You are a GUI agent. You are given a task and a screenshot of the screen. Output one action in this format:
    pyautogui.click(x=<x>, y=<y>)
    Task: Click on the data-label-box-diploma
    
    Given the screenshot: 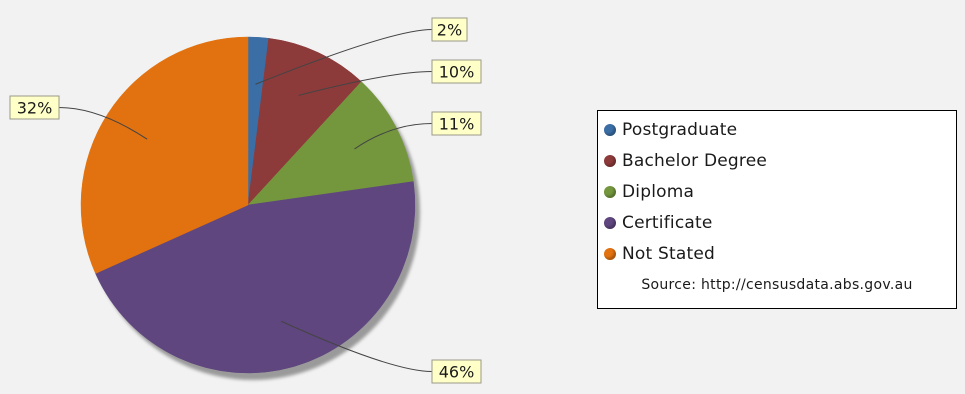 What is the action you would take?
    pyautogui.click(x=456, y=123)
    